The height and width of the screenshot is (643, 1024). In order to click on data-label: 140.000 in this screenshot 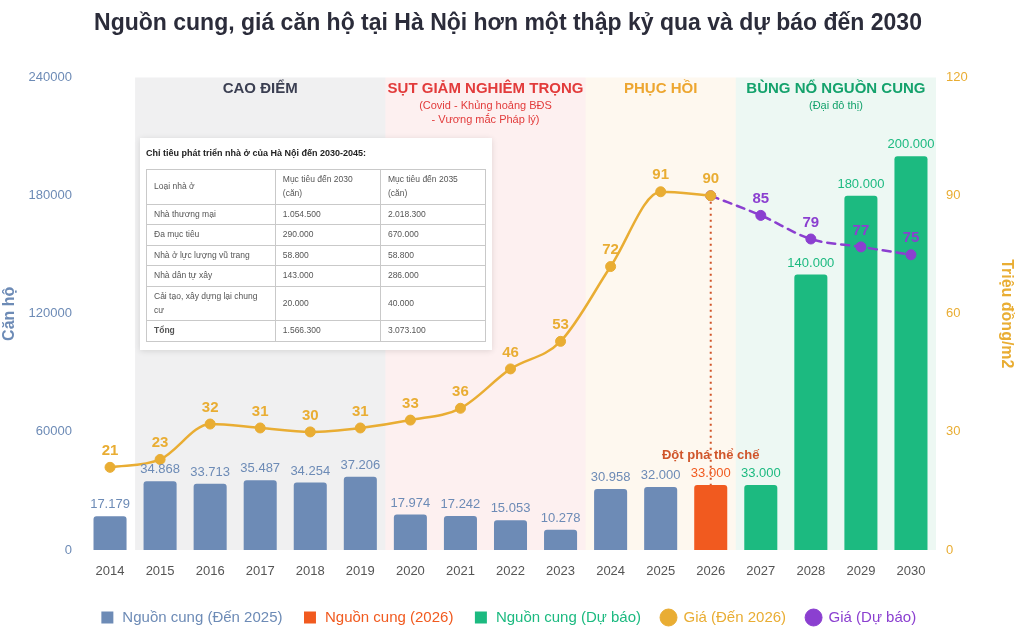, I will do `click(811, 262)`.